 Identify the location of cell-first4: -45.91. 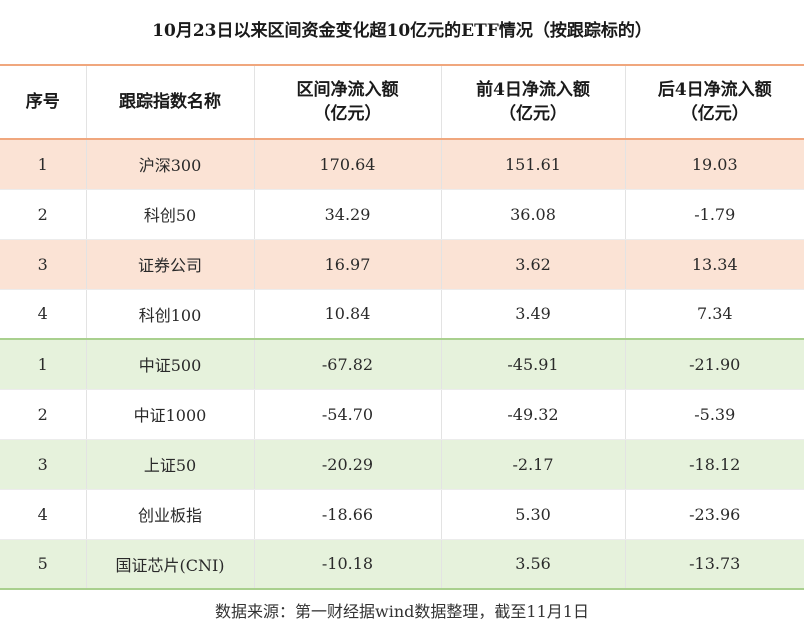
(533, 364).